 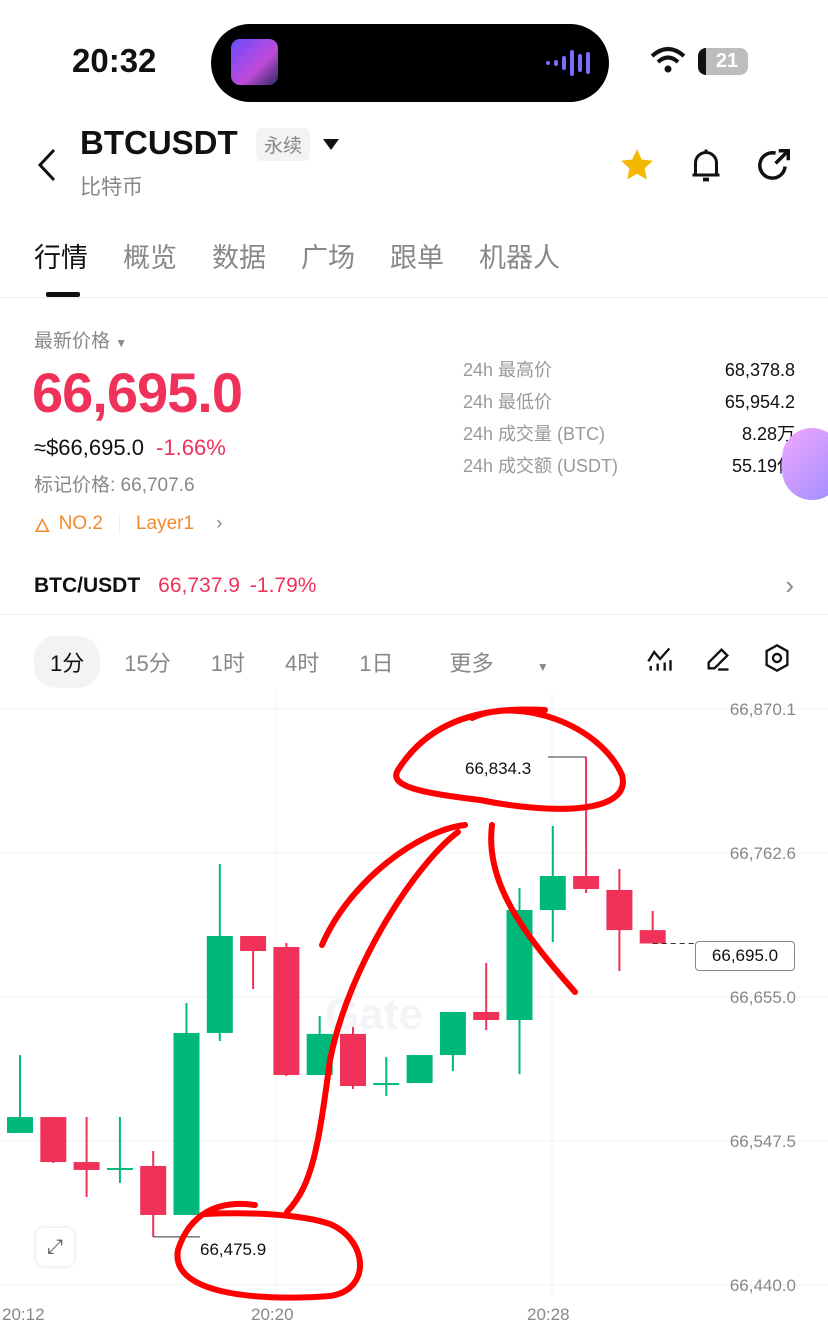 What do you see at coordinates (42, 526) in the screenshot?
I see `flame-icon: 🜂` at bounding box center [42, 526].